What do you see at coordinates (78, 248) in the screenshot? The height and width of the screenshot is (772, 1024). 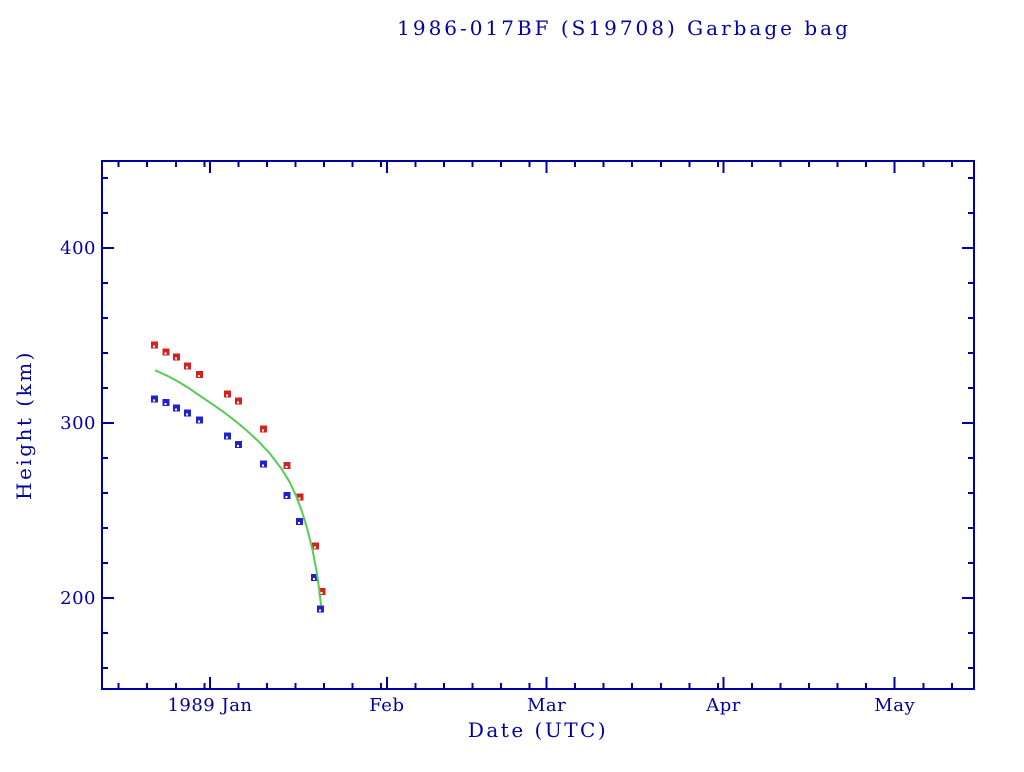 I see `y-tick-label: 400` at bounding box center [78, 248].